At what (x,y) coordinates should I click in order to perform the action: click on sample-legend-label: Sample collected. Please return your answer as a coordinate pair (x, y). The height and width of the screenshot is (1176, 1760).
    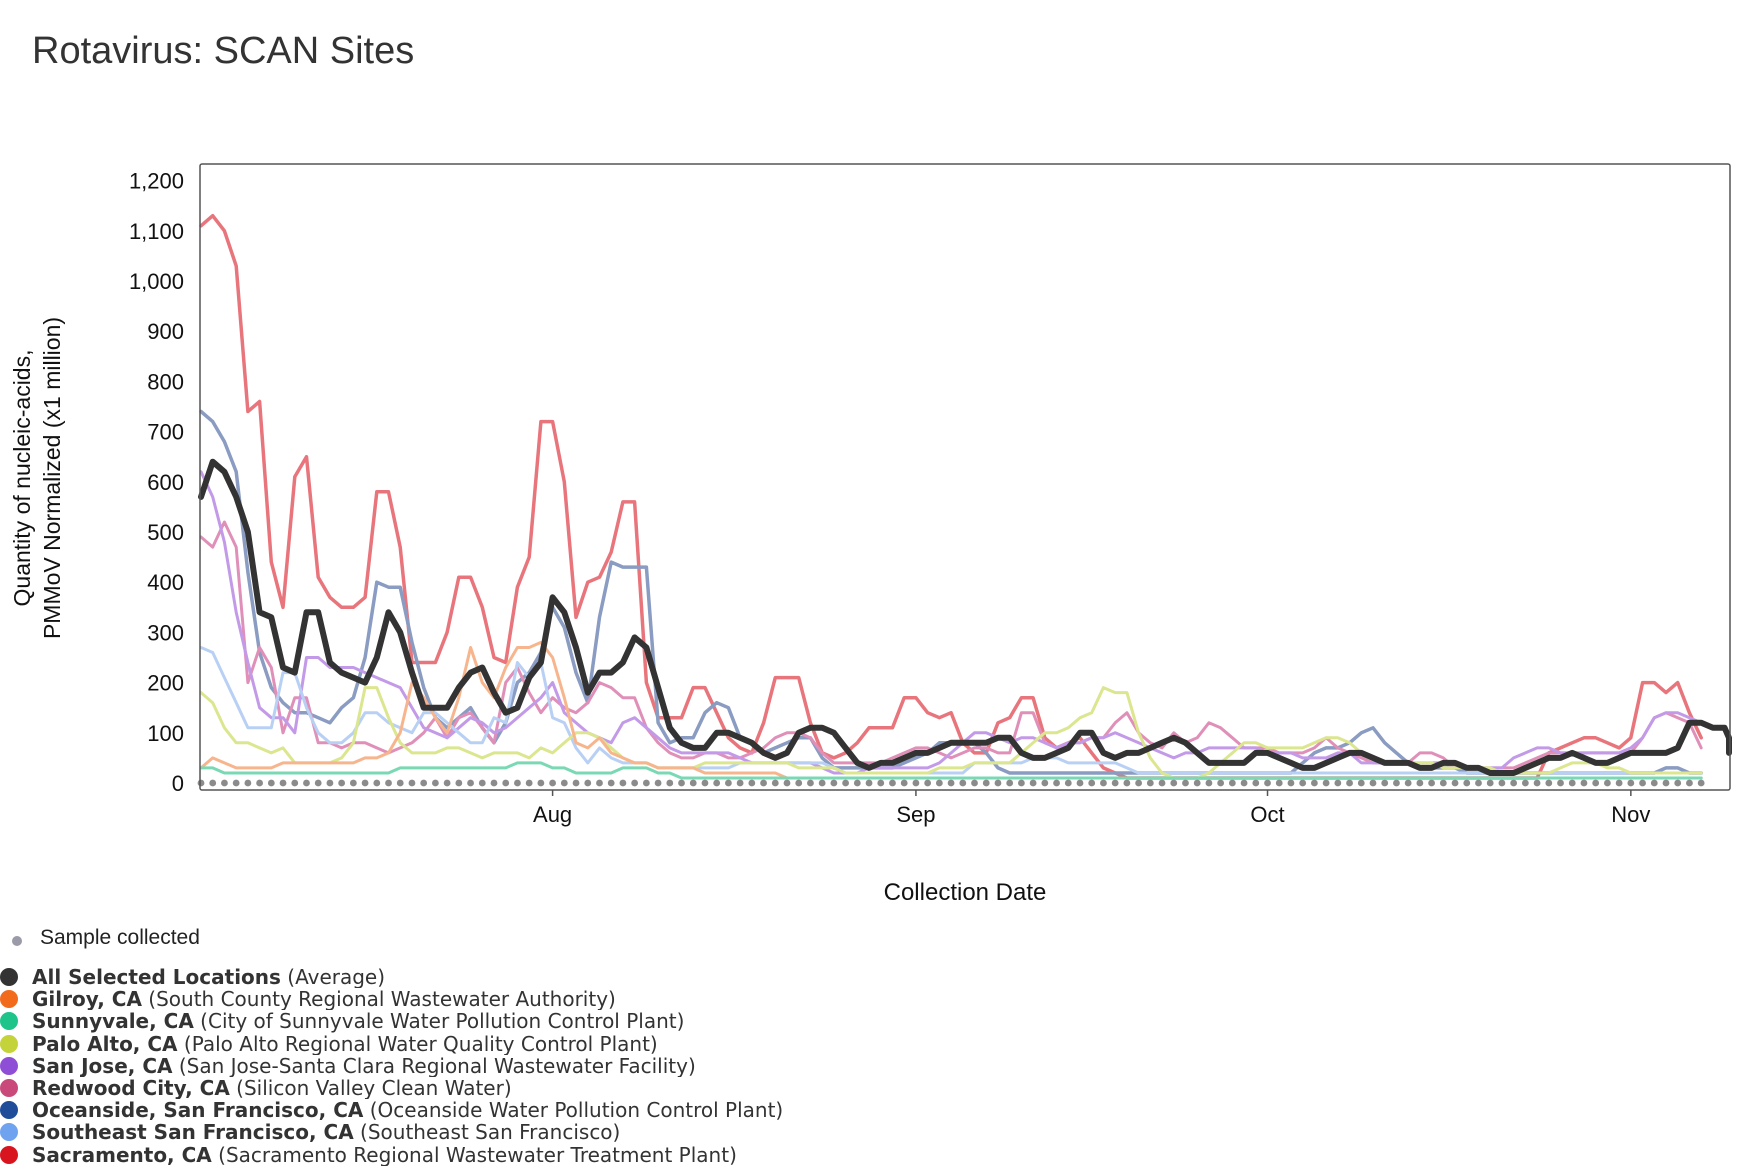
    Looking at the image, I should click on (120, 937).